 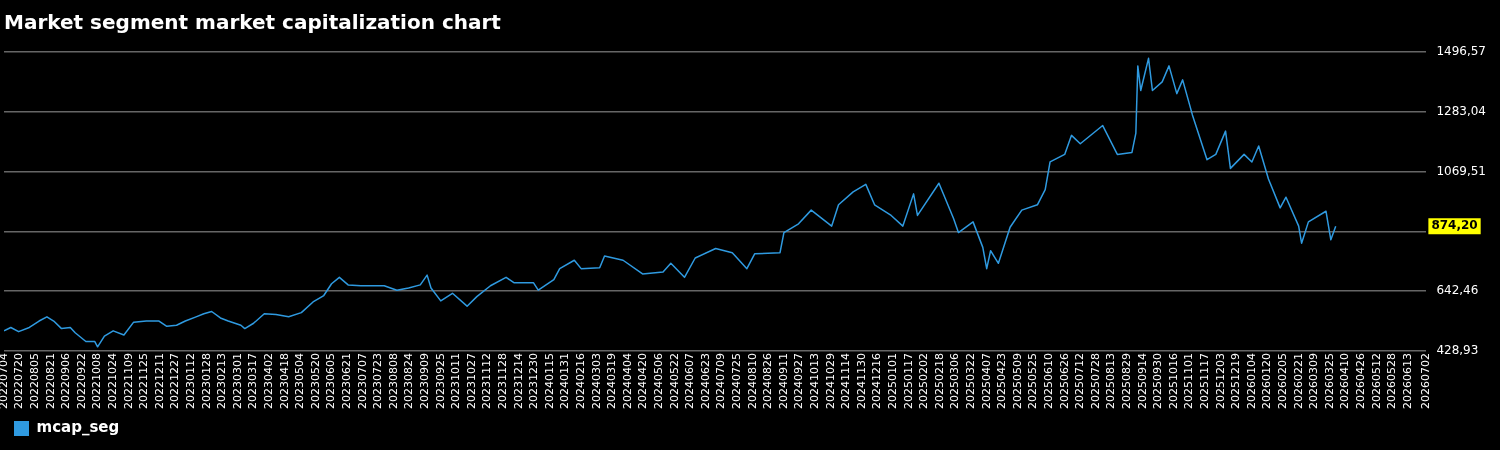 What do you see at coordinates (1173, 381) in the screenshot?
I see `x-tick-label: 20251016` at bounding box center [1173, 381].